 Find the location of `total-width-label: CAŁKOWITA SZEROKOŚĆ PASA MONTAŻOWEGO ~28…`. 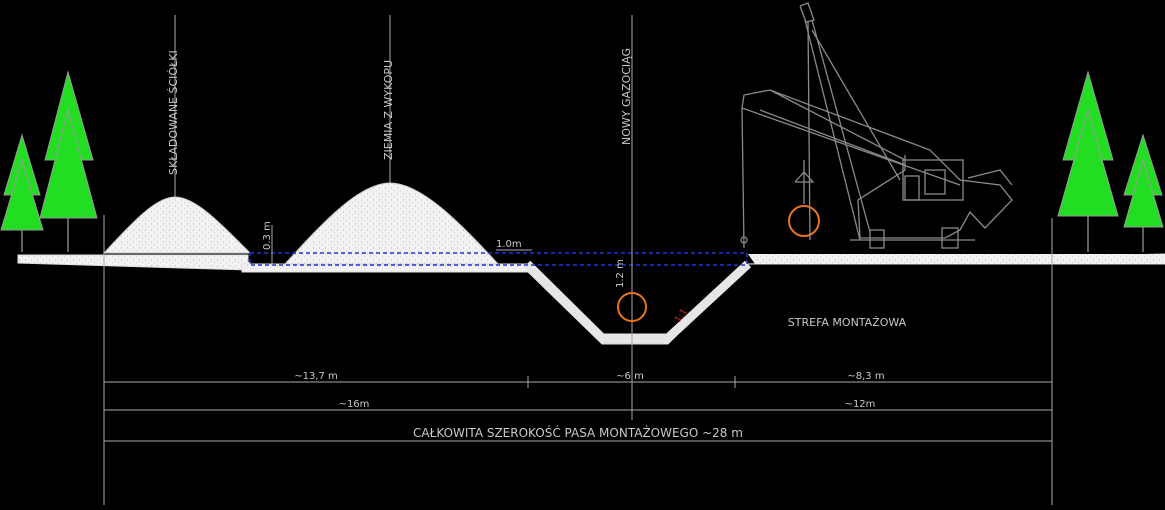

total-width-label: CAŁKOWITA SZEROKOŚĆ PASA MONTAŻOWEGO ~28… is located at coordinates (578, 432).